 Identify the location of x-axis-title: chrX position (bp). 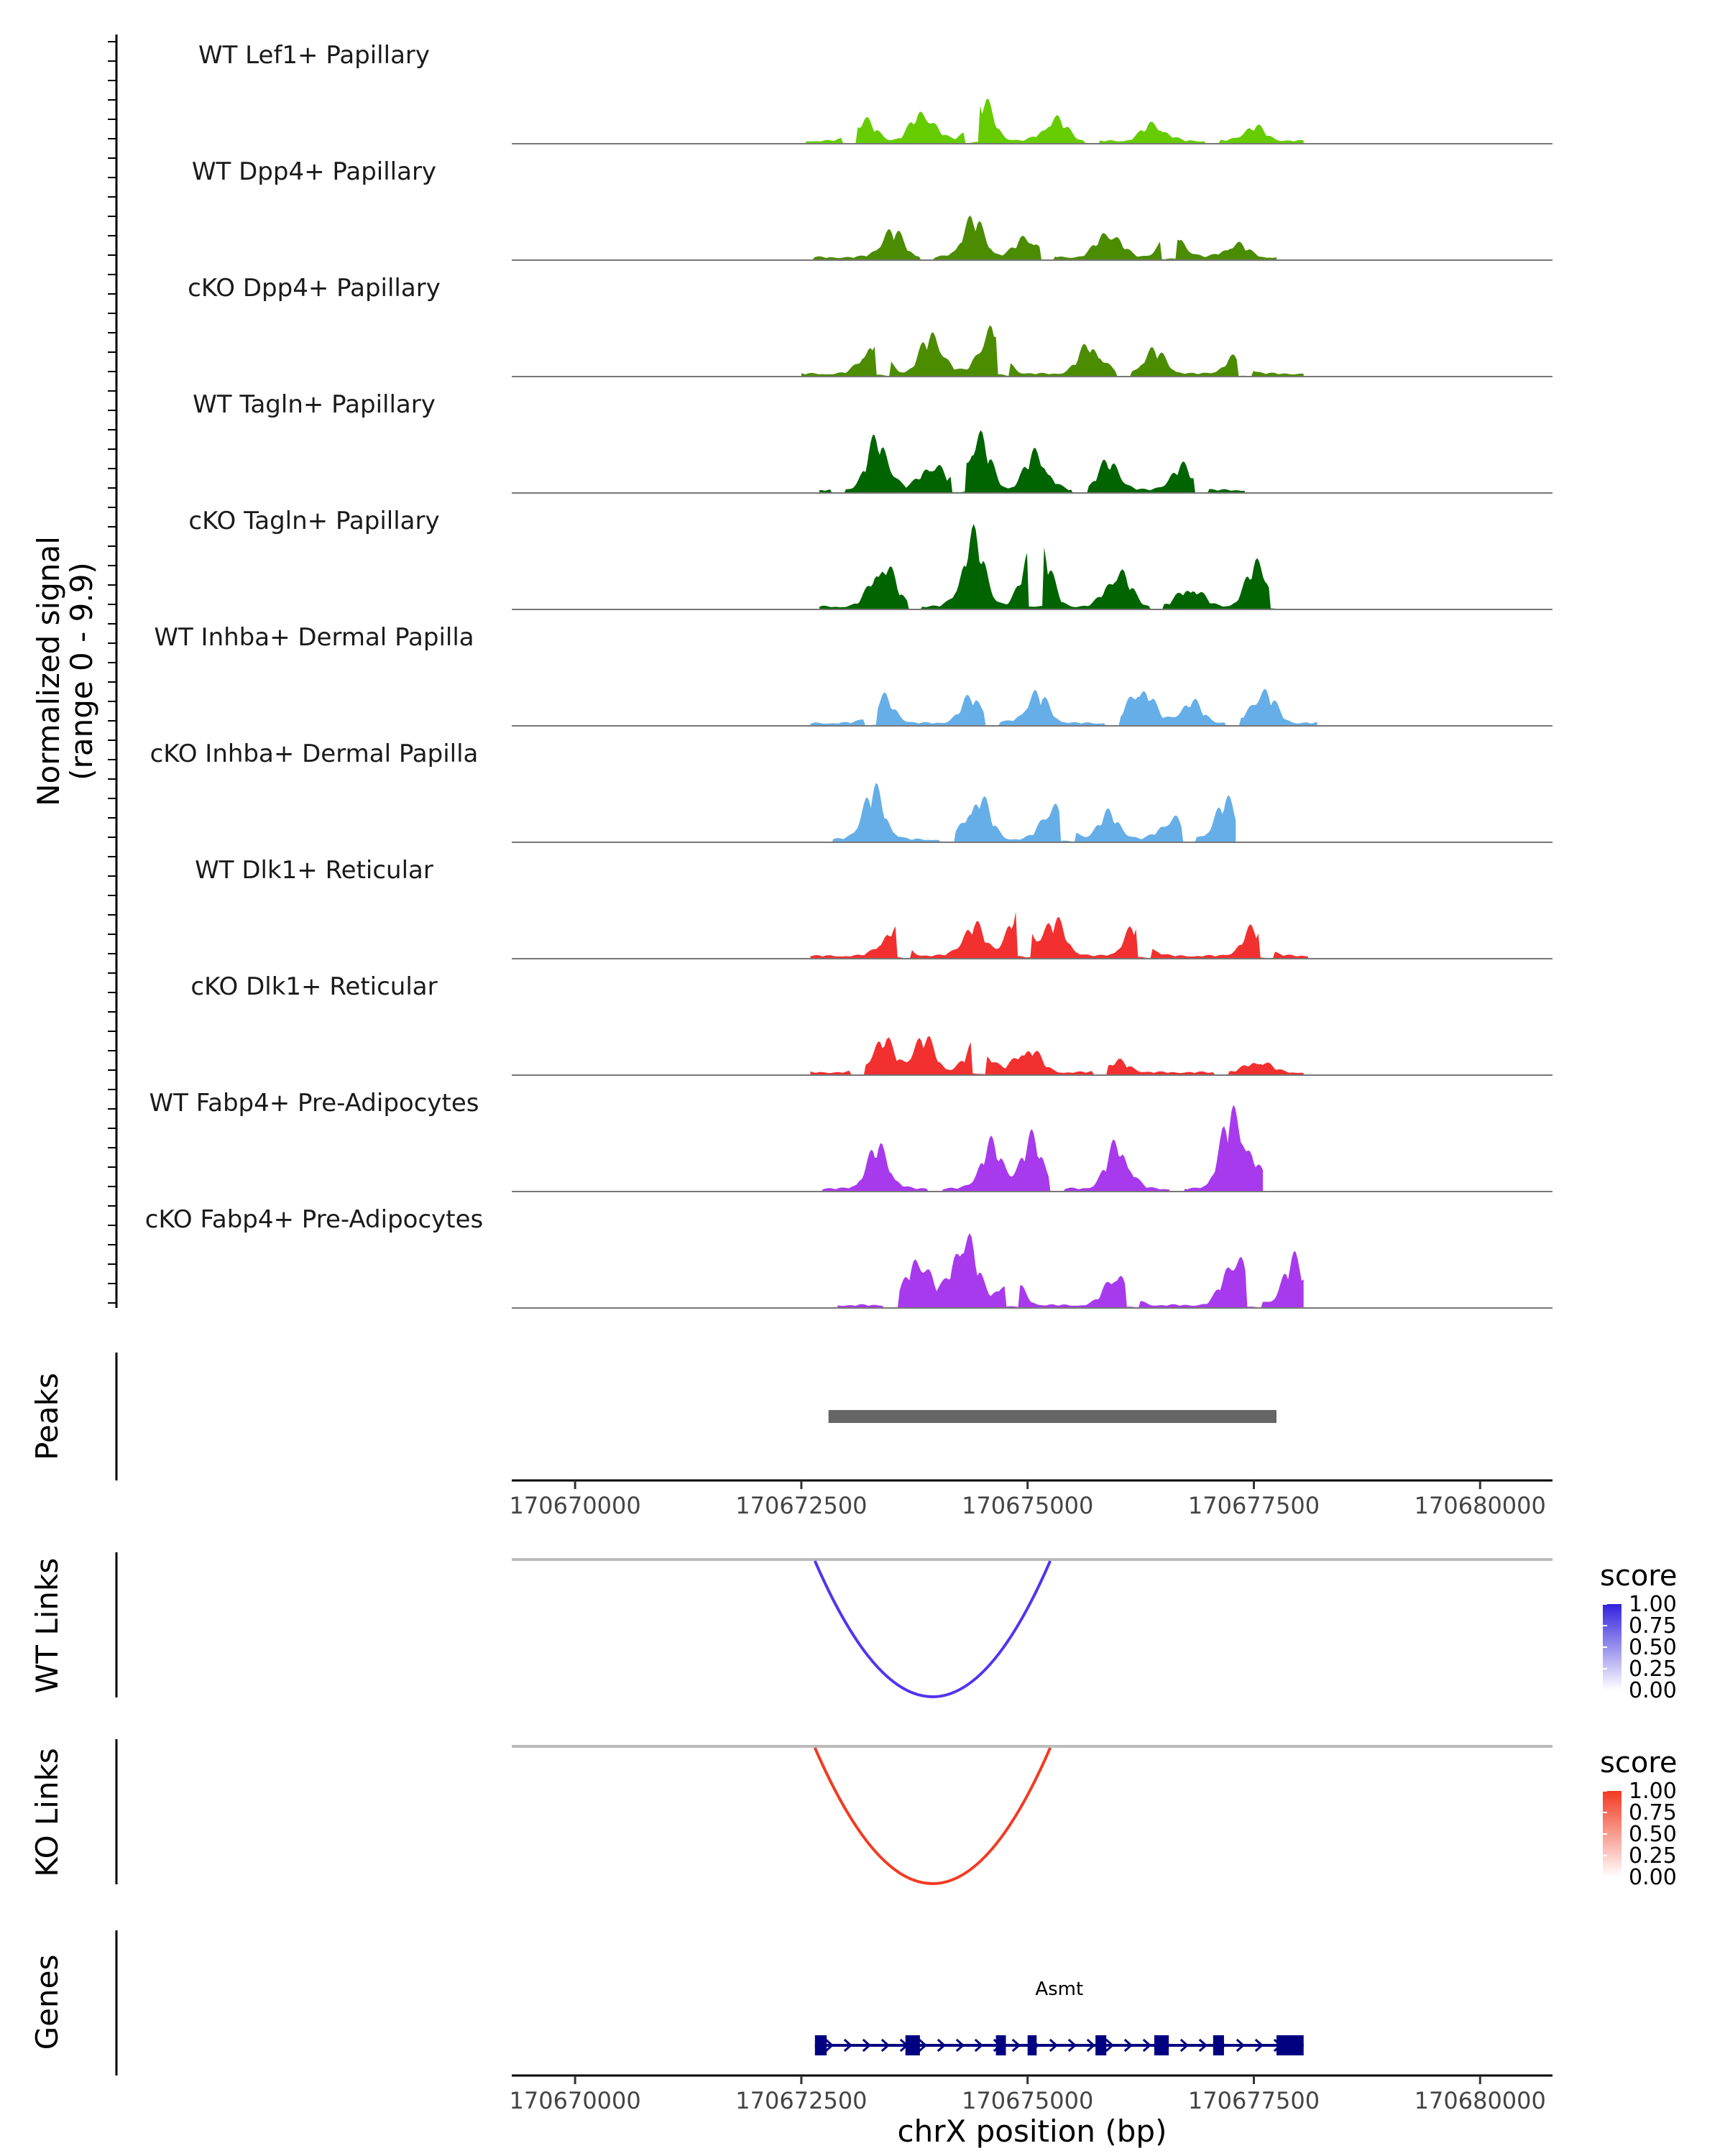
(1032, 2131).